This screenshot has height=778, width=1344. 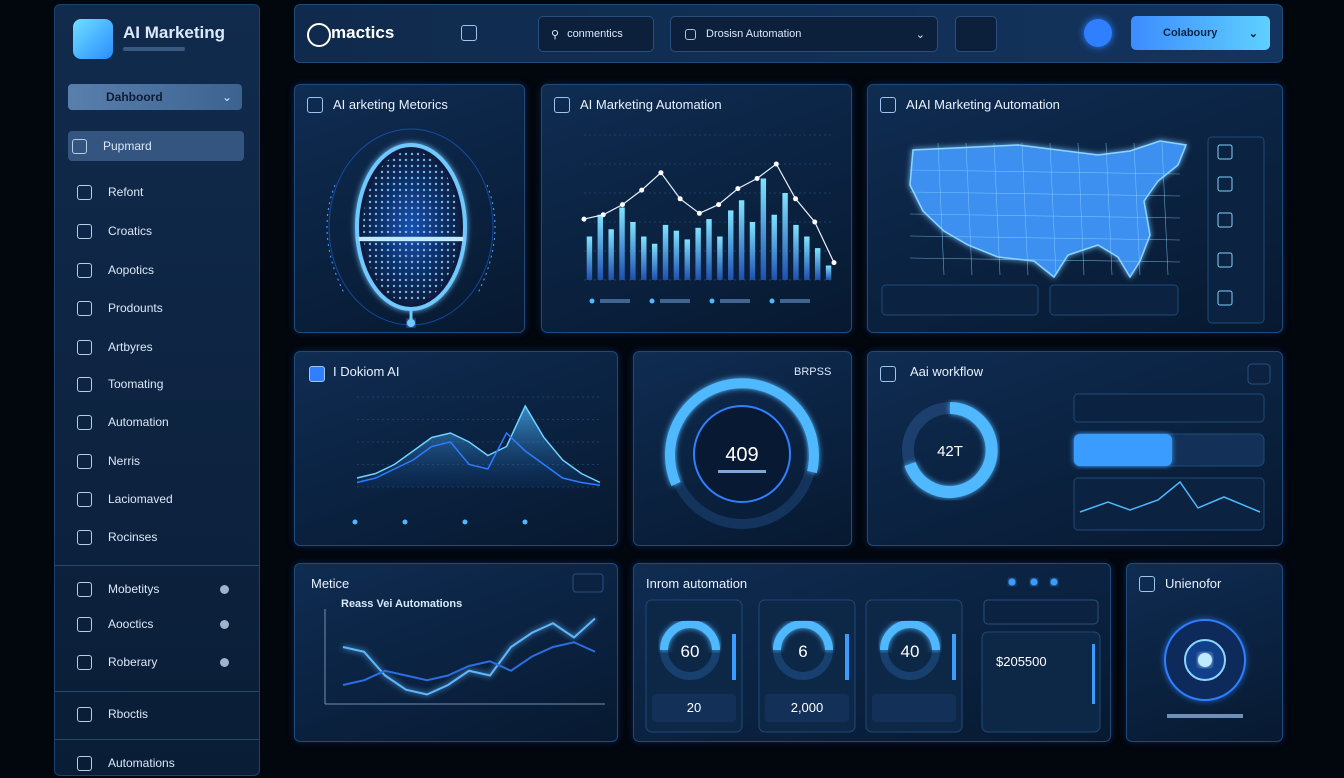 What do you see at coordinates (411, 239) in the screenshot?
I see `head-band` at bounding box center [411, 239].